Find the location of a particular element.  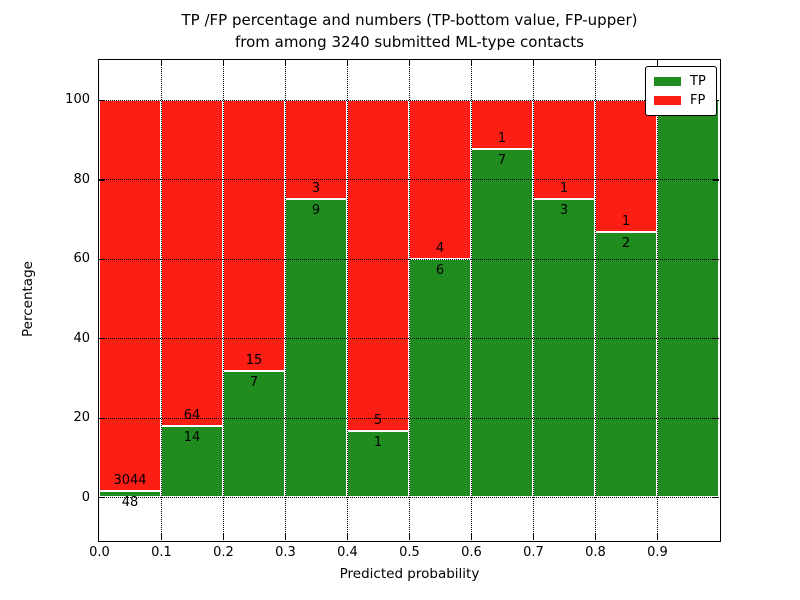

tp-count-label: 2 is located at coordinates (626, 244).